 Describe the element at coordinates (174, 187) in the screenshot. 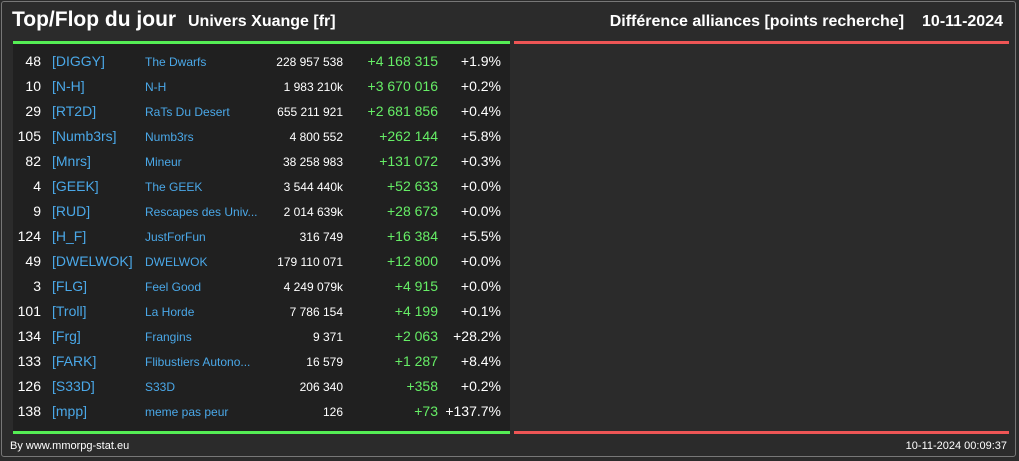

I see `alliance-name-link: The GEEK` at that location.